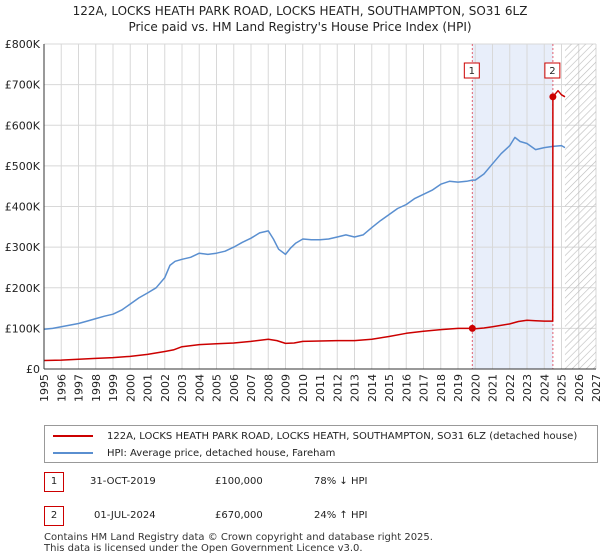 Image resolution: width=600 pixels, height=560 pixels. I want to click on x-tick-label: 1996, so click(61, 388).